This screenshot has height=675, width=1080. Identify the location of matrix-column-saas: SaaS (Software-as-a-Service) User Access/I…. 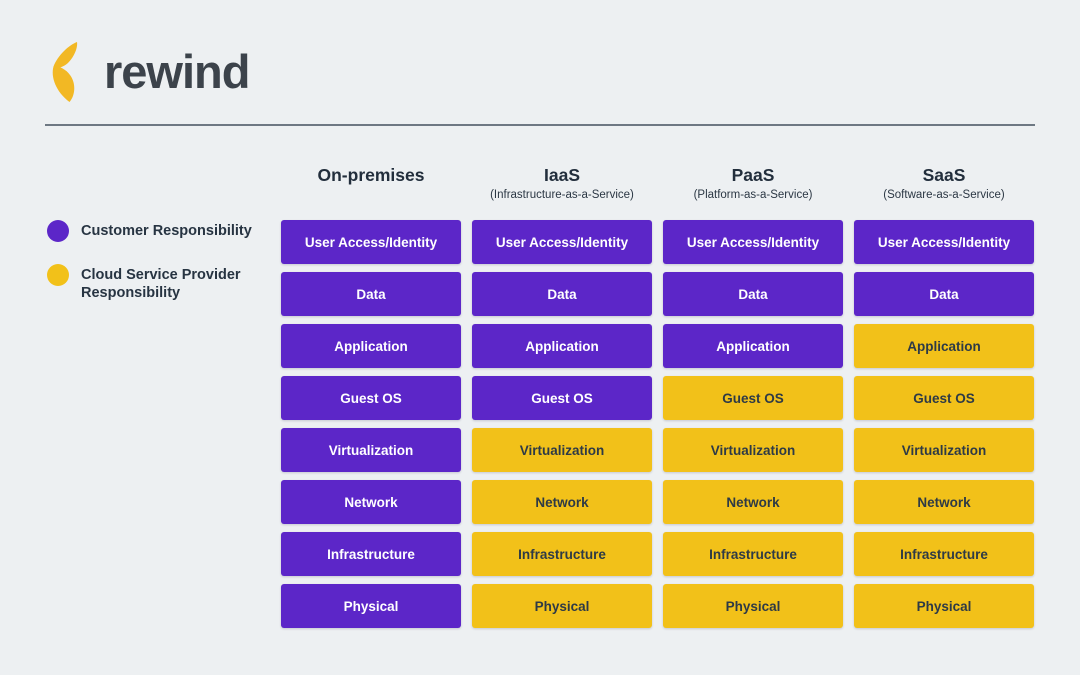
(944, 394).